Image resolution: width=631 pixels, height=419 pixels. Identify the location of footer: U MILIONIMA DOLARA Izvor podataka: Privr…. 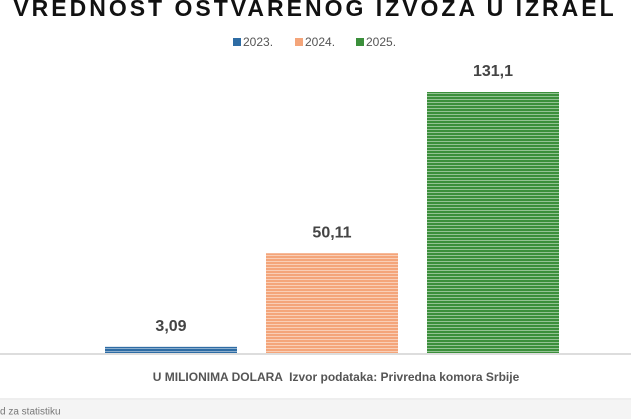
(336, 377).